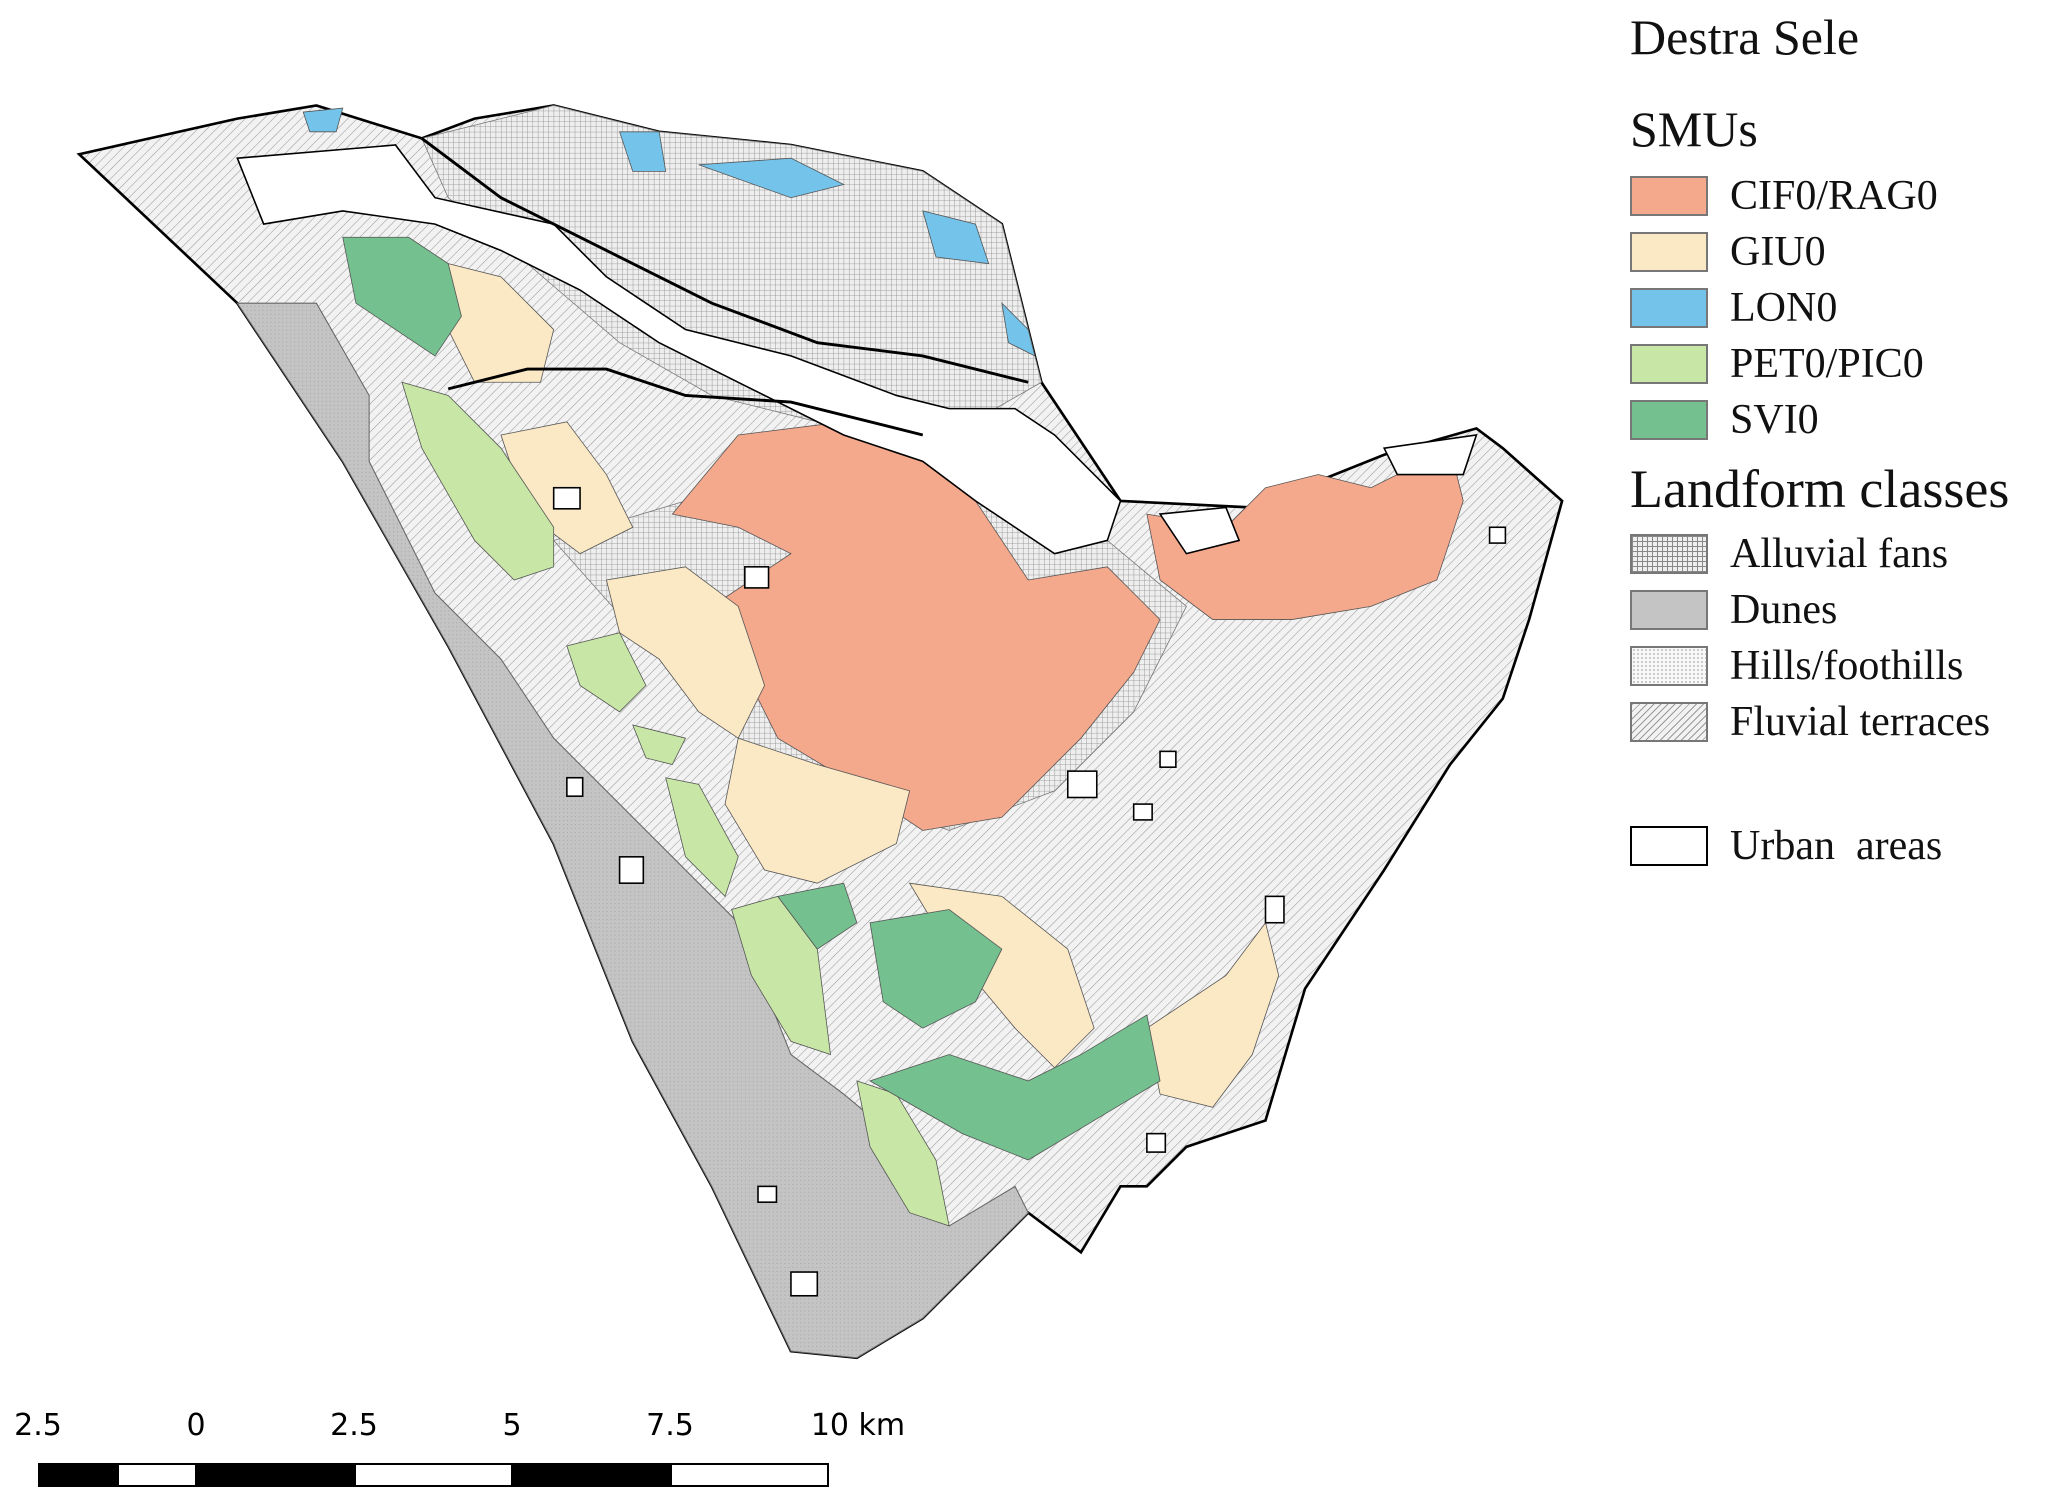  What do you see at coordinates (1305, 533) in the screenshot?
I see `smu-cif0-rag0` at bounding box center [1305, 533].